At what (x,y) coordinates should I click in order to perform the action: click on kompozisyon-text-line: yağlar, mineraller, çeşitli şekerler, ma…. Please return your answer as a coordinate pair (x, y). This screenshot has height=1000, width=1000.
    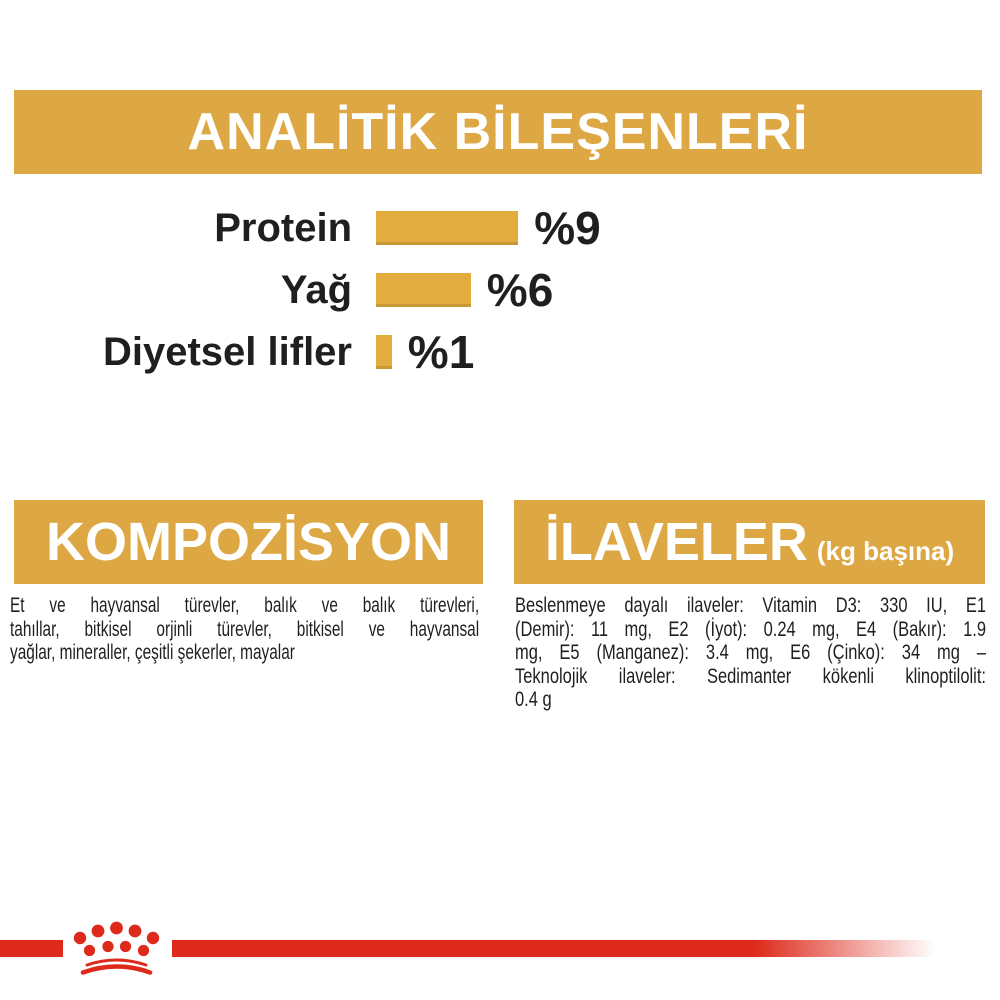
    Looking at the image, I should click on (152, 653).